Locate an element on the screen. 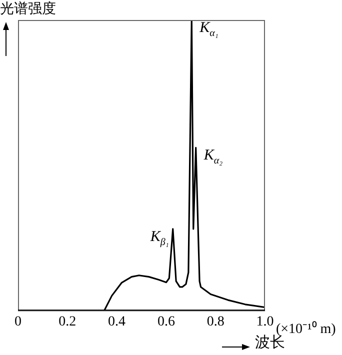 The width and height of the screenshot is (342, 355). y-axis-title: 光谱强度 is located at coordinates (28, 9).